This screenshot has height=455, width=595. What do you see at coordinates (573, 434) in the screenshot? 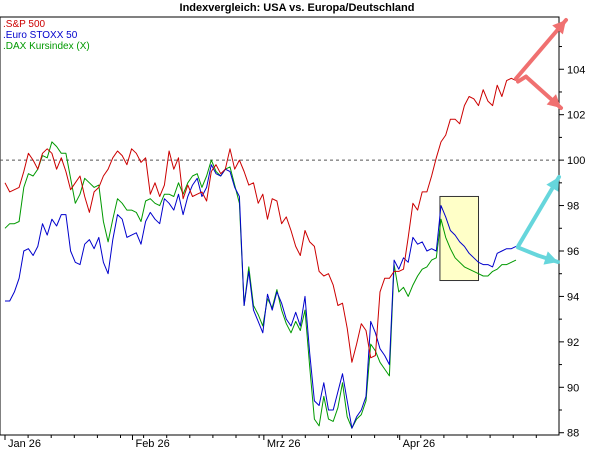
I see `y-tick-label: 88` at bounding box center [573, 434].